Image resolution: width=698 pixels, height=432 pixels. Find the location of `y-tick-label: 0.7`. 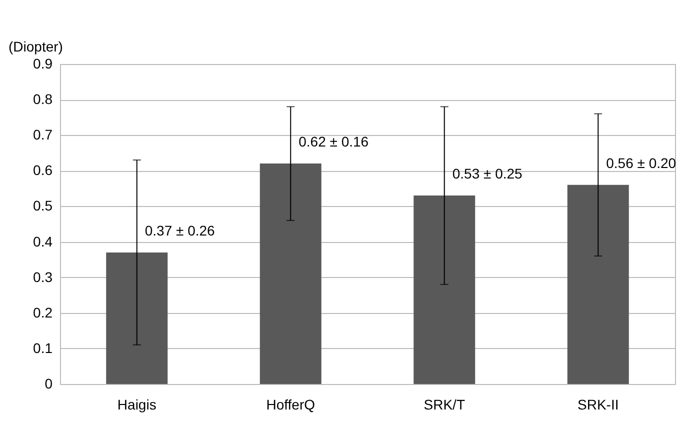

y-tick-label: 0.7 is located at coordinates (43, 134).